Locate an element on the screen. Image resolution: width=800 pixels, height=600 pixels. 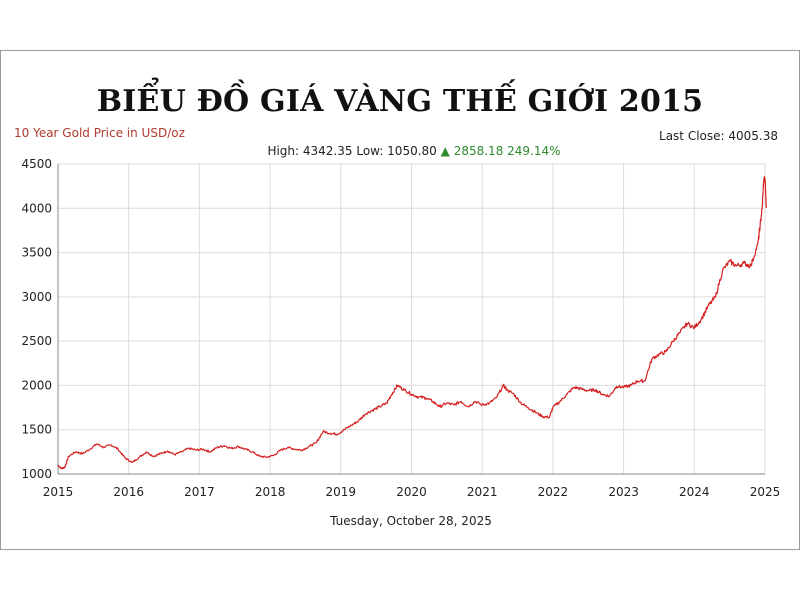
x-tick-label: 2023 is located at coordinates (623, 492).